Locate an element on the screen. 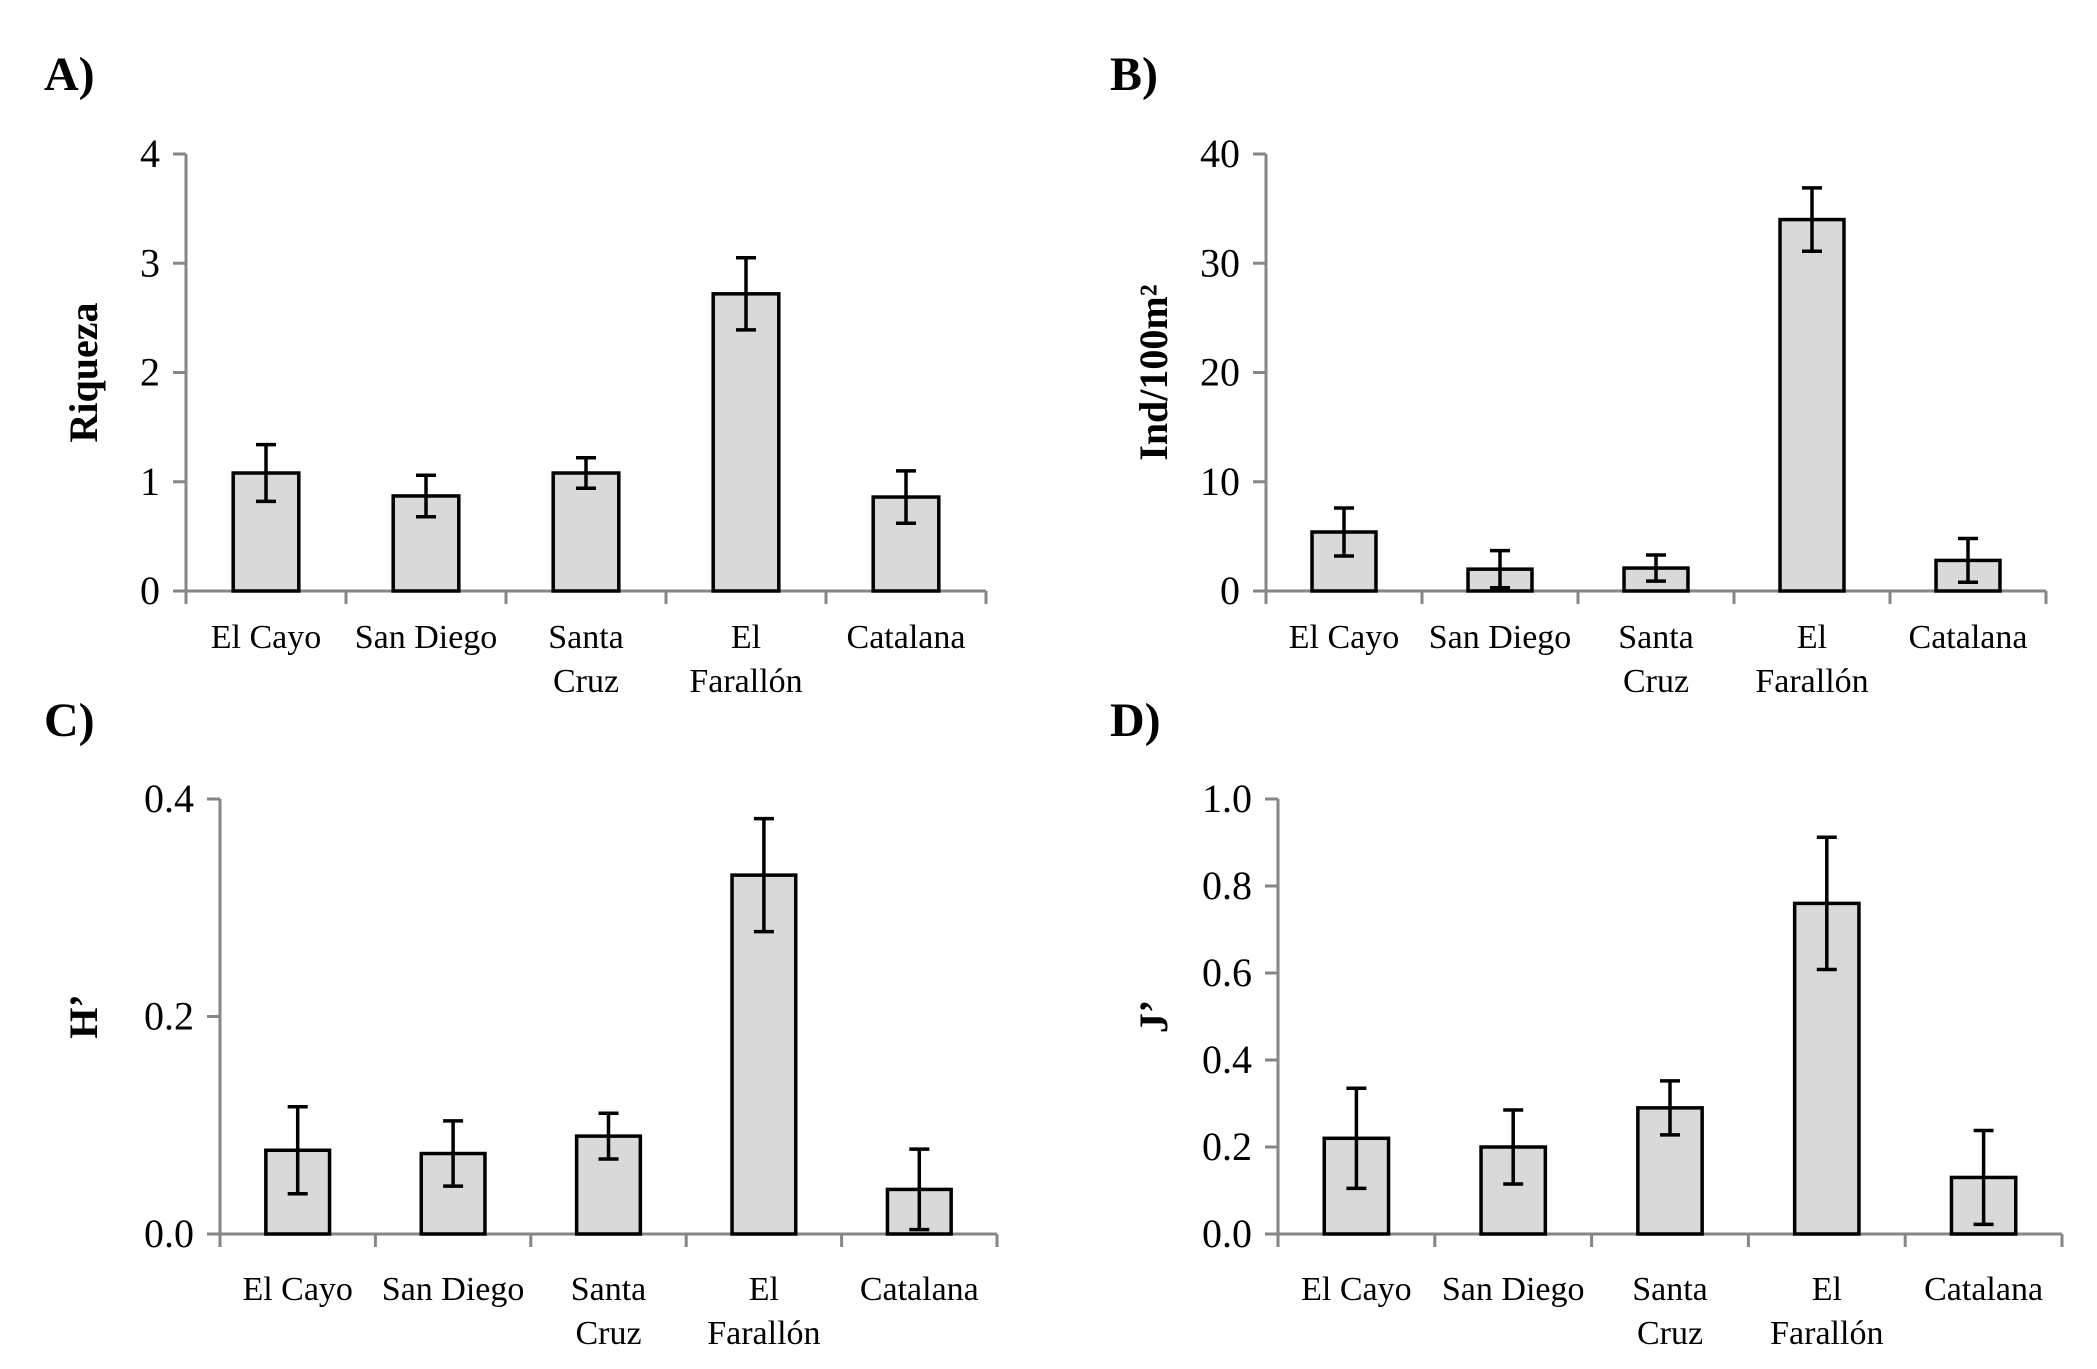 The width and height of the screenshot is (2097, 1369). y-tick-label: 1 is located at coordinates (150, 481).